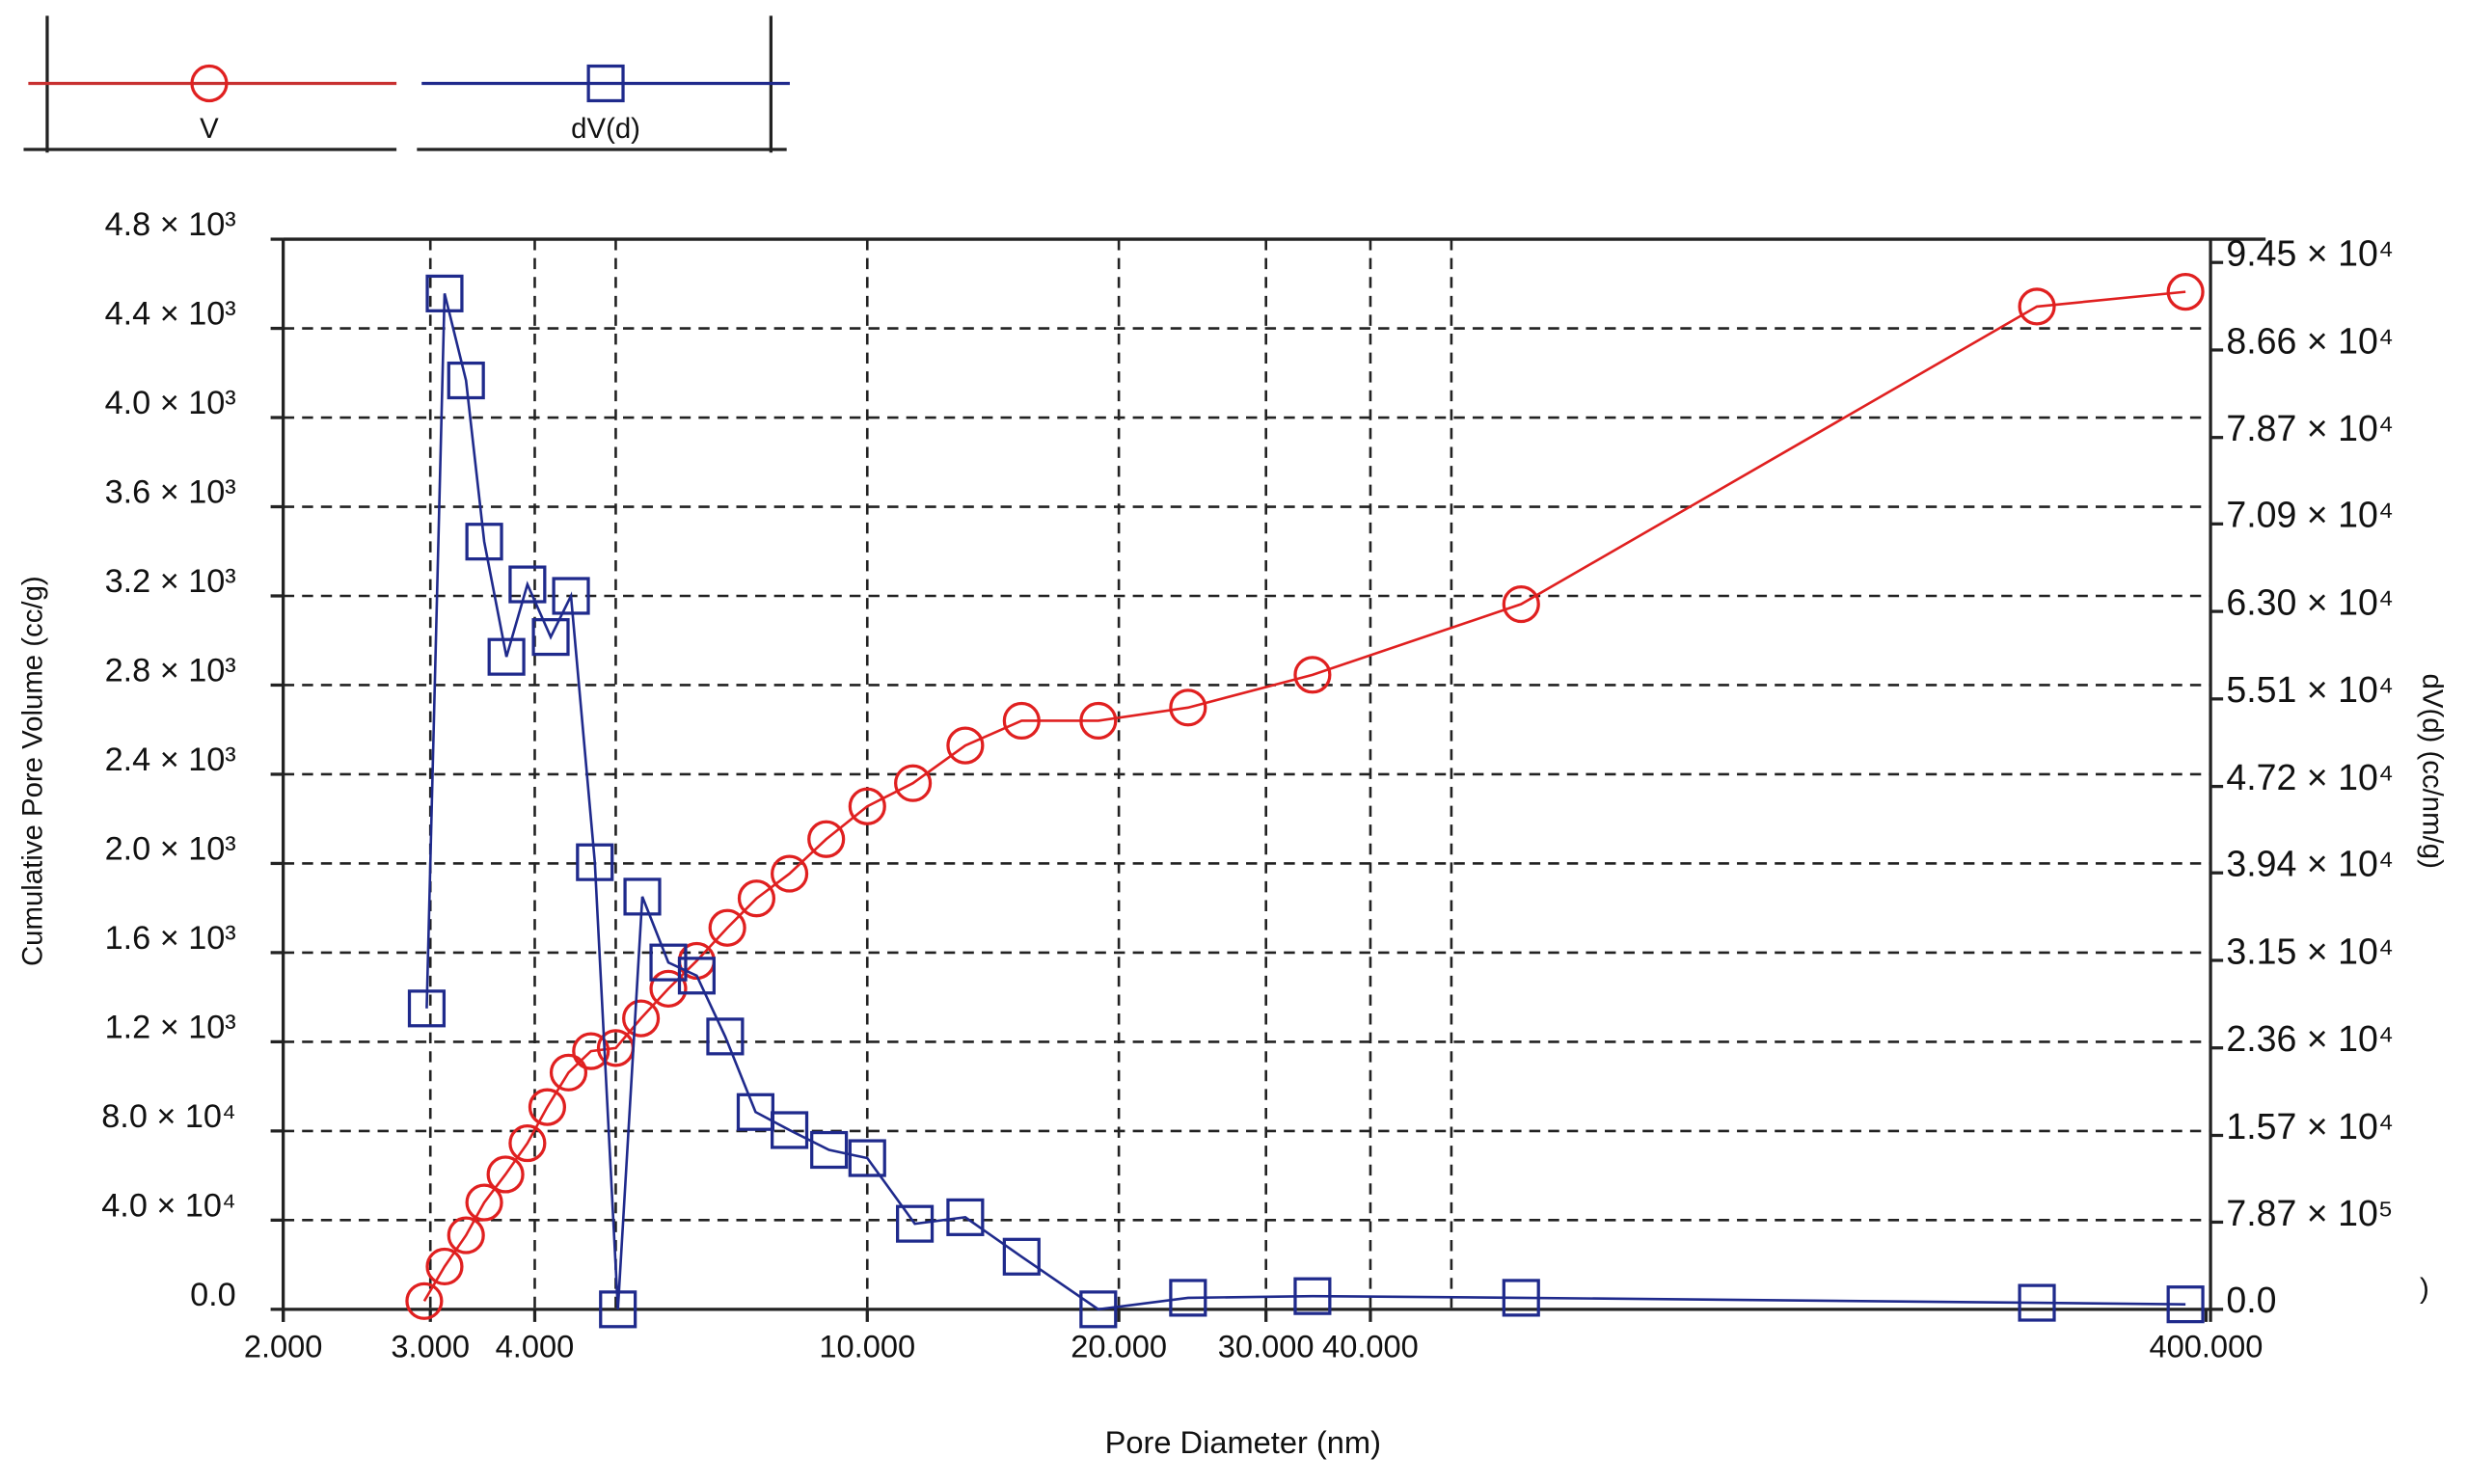  Describe the element at coordinates (170, 760) in the screenshot. I see `y-tick-label: 2.4 × 10³` at that location.